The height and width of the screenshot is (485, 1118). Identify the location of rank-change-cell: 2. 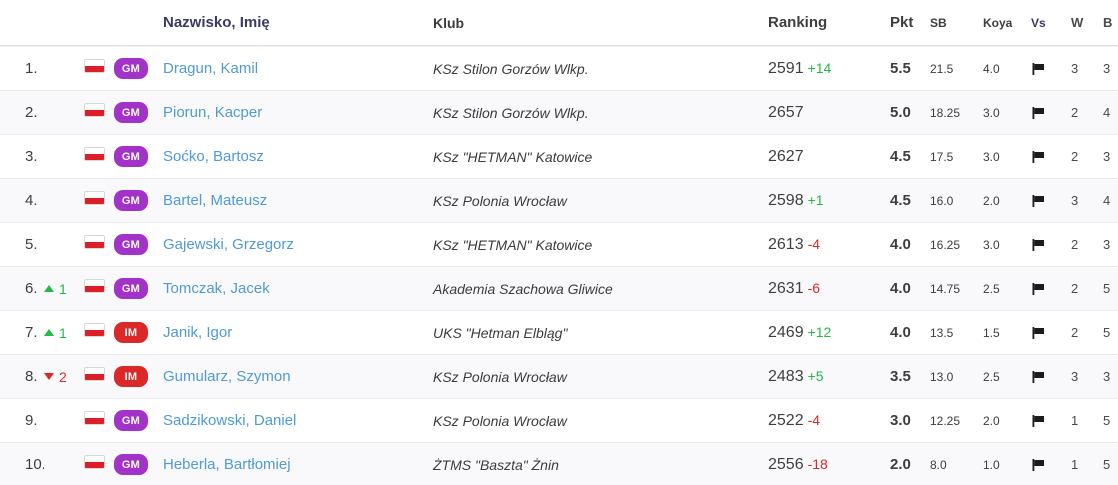
(64, 377).